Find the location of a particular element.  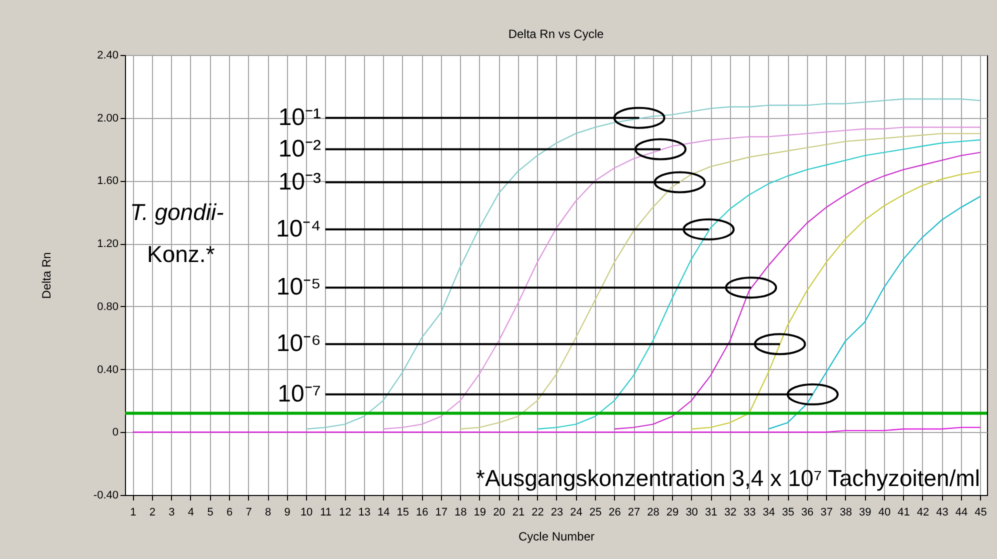

annotation: 10⁻³ is located at coordinates (300, 182).